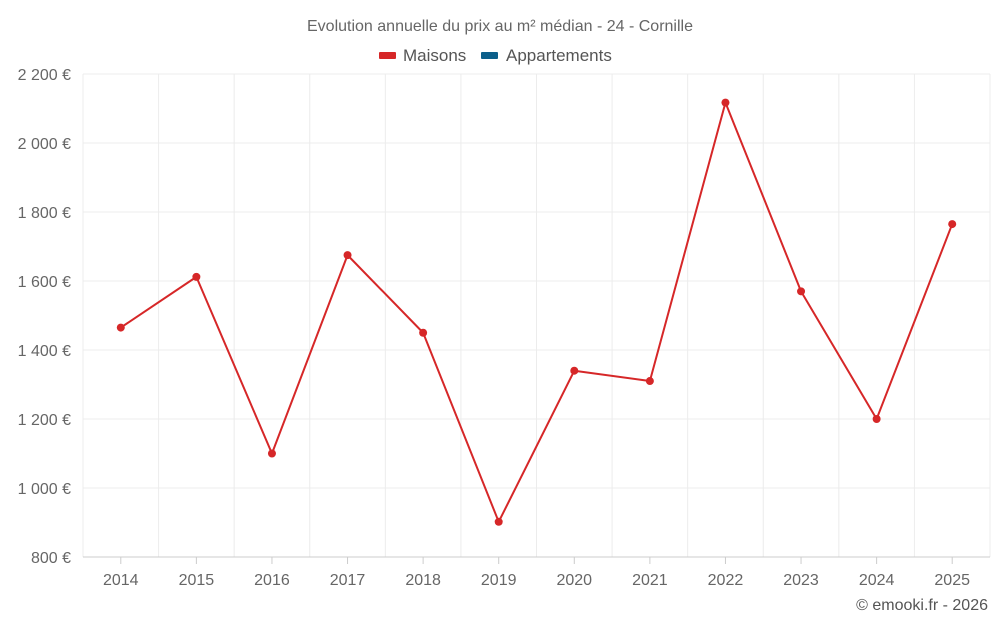  I want to click on x-tick-label: 2025, so click(952, 580).